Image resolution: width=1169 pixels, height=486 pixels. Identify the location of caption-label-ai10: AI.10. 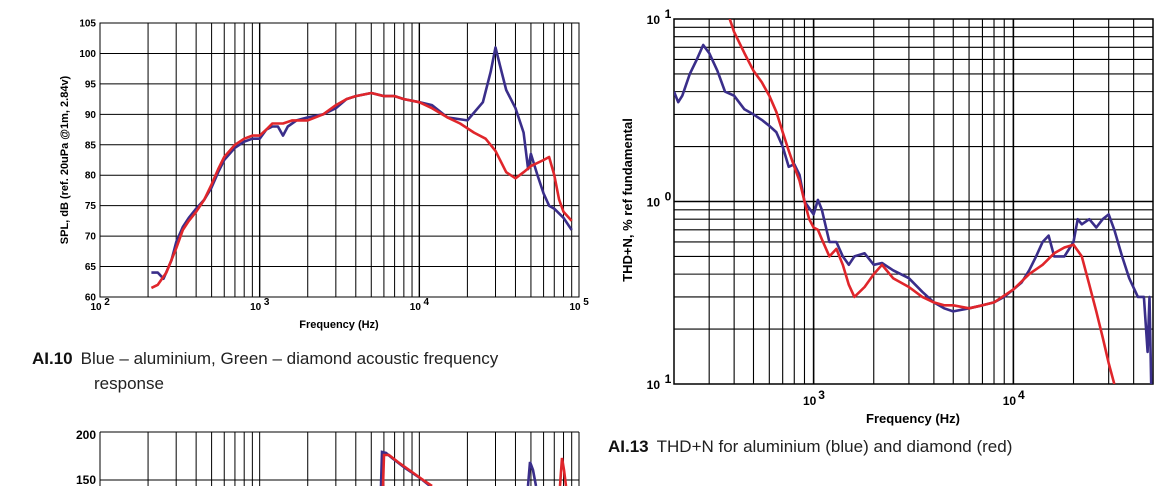
(52, 358).